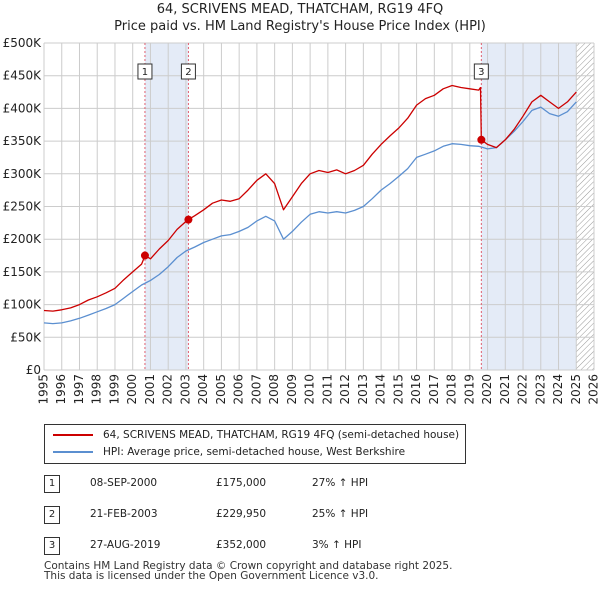  I want to click on transaction-date: 21-FEB-2003, so click(124, 514).